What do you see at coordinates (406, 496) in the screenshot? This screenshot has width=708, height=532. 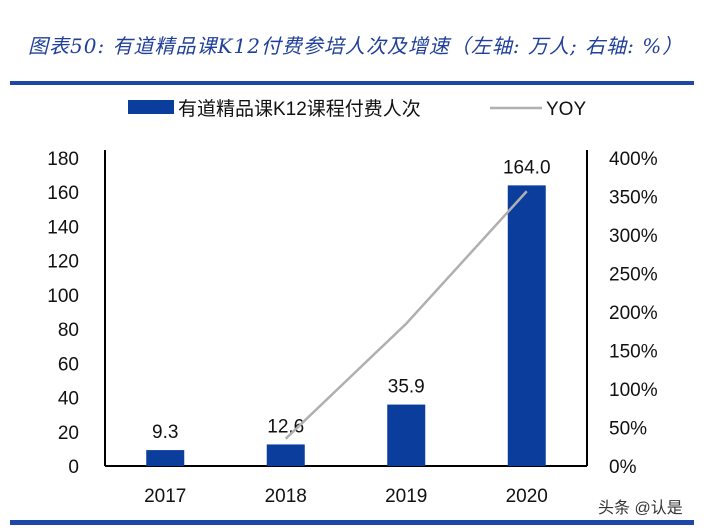 I see `x-tick-label: 2019` at bounding box center [406, 496].